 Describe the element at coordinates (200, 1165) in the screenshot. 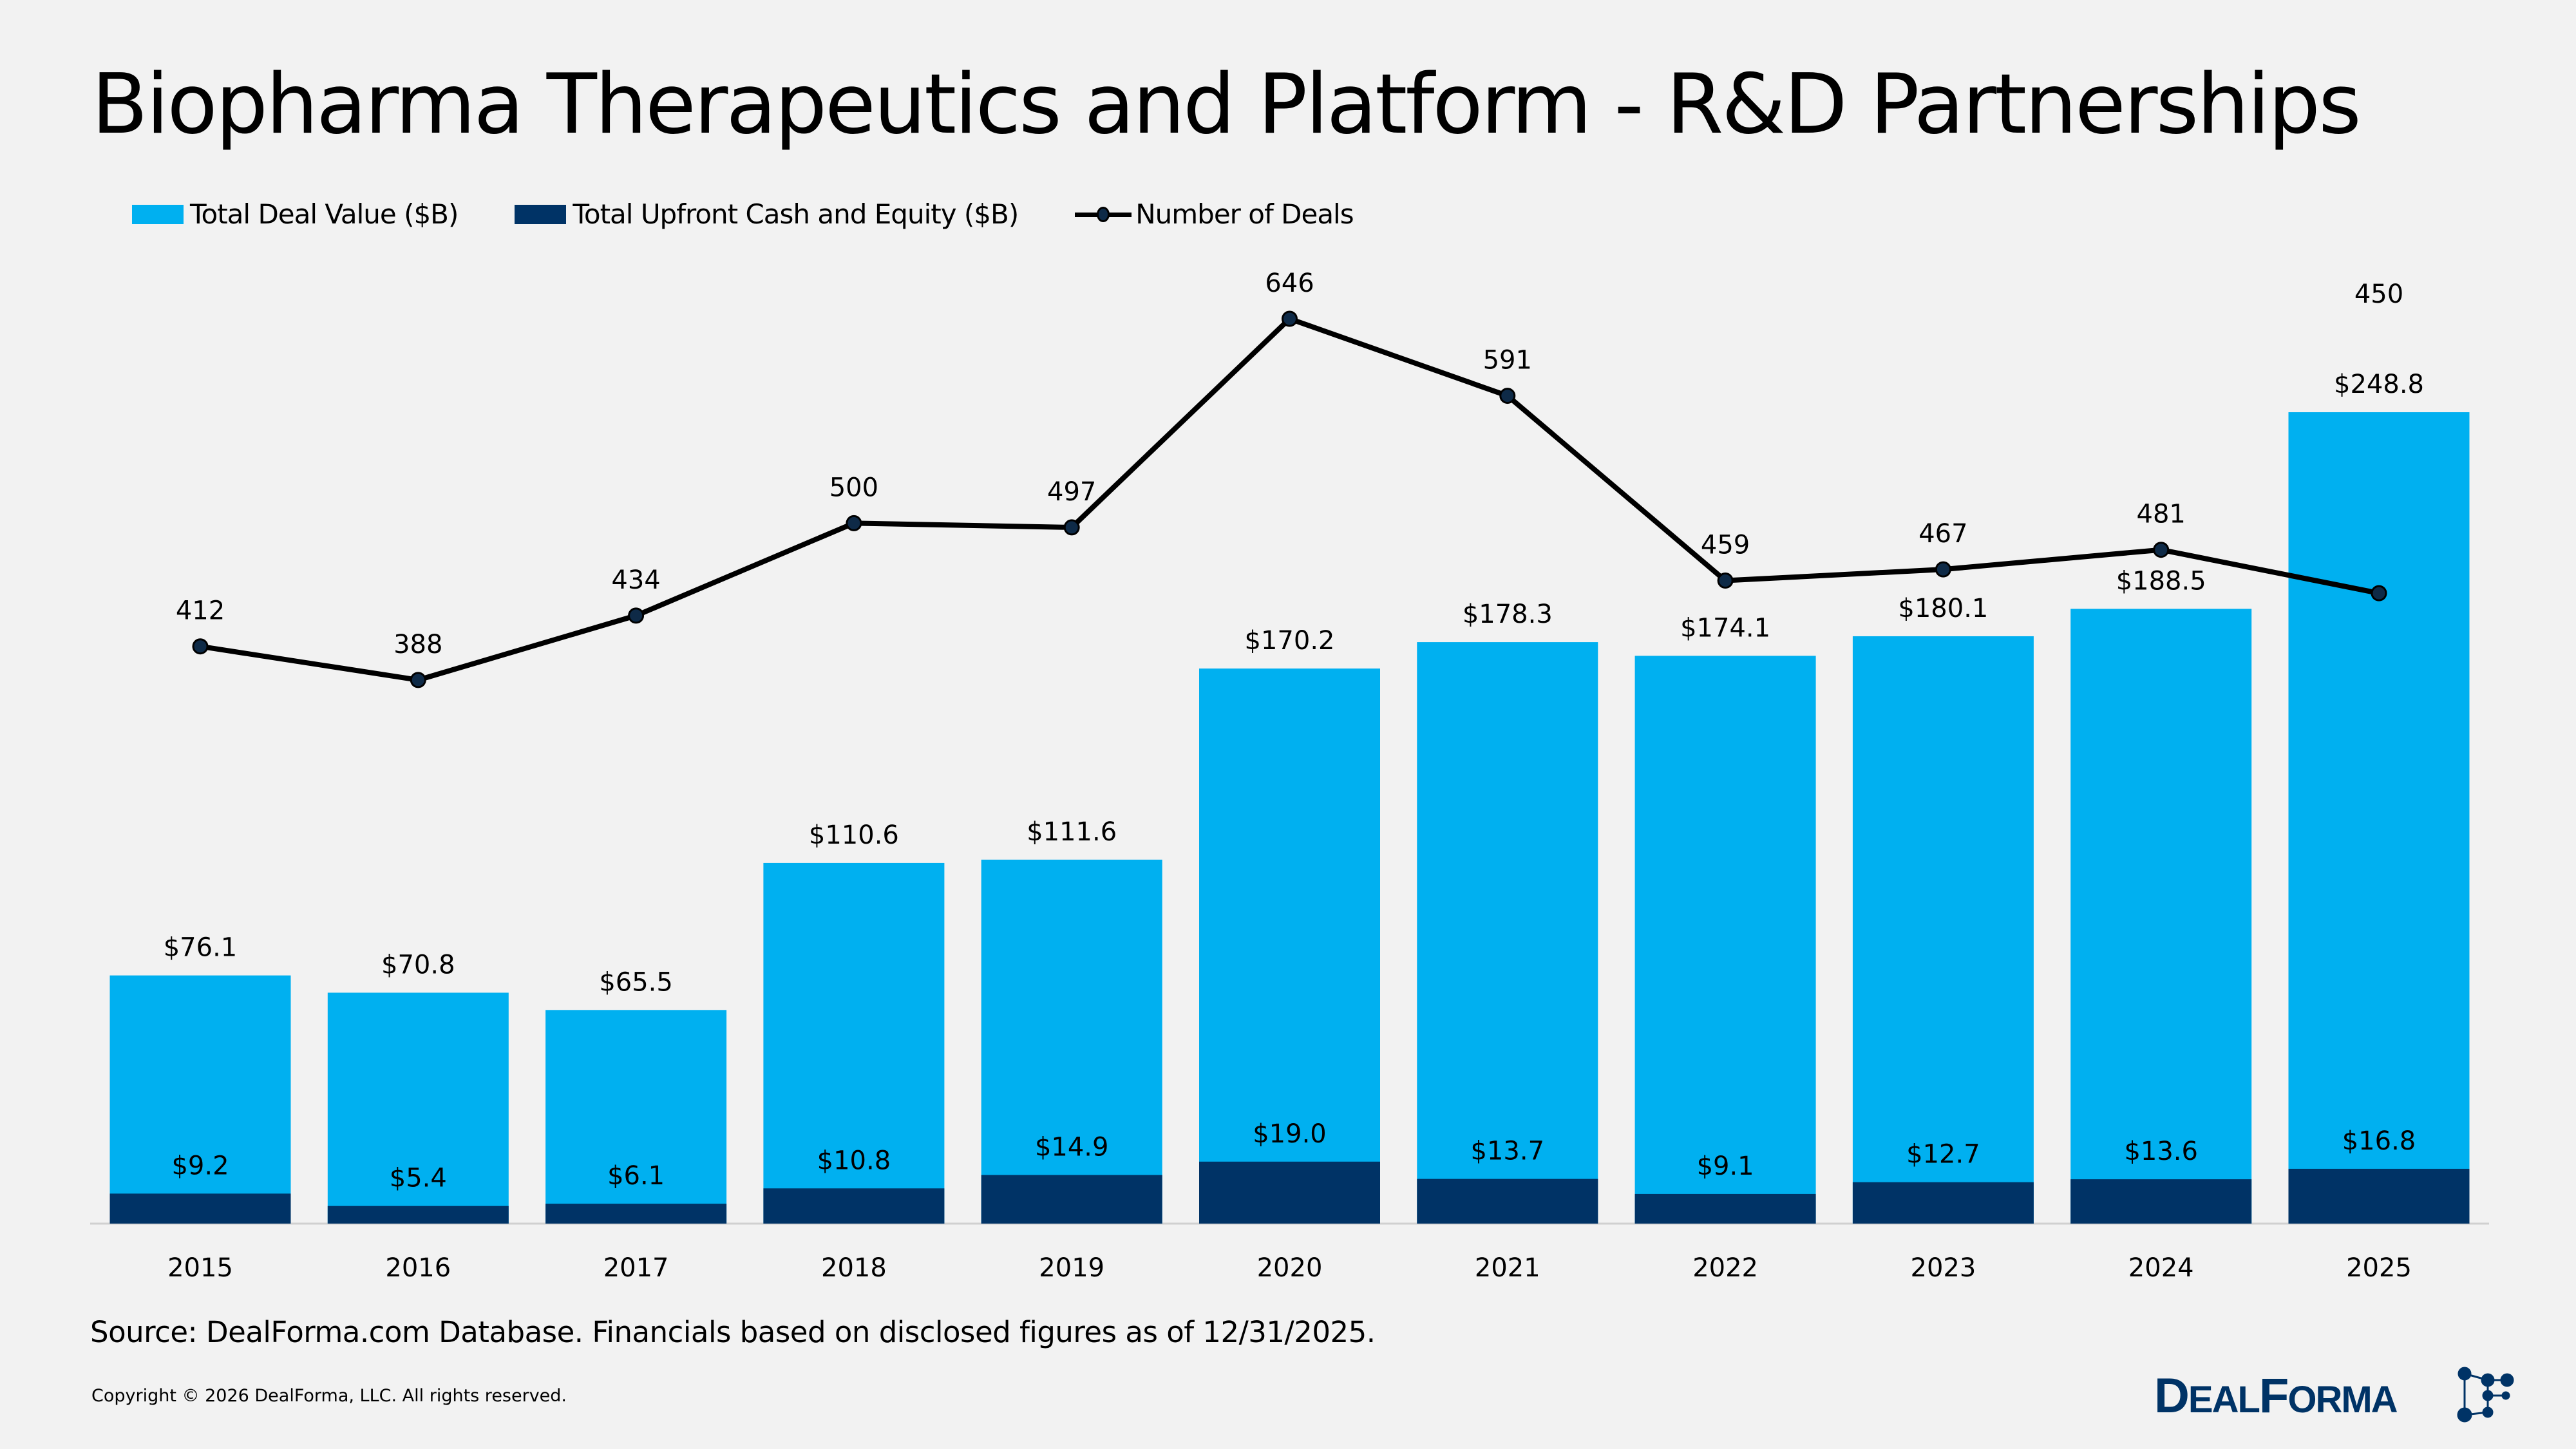

I see `data-label-upfront: $9.2` at that location.